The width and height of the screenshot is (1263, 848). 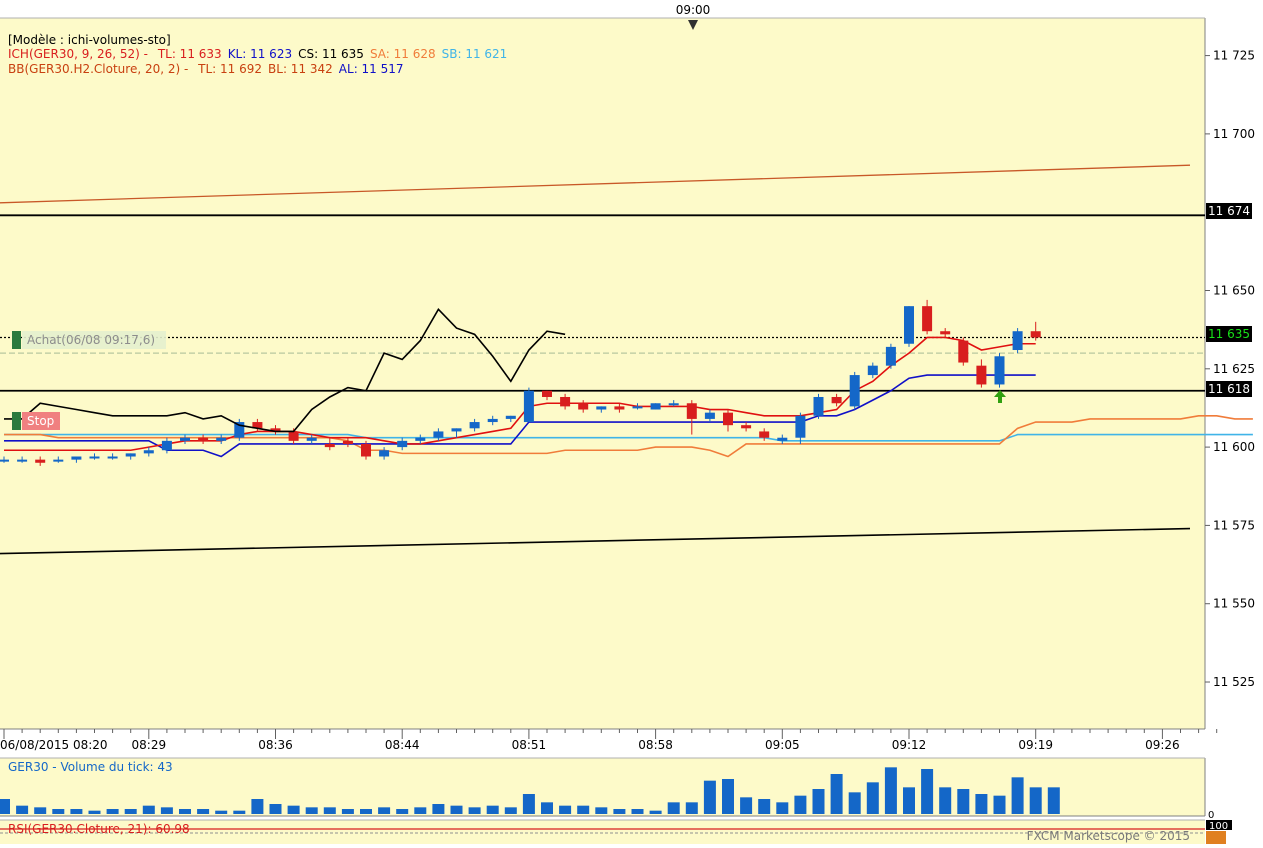 I want to click on buy-order-marker: Achat(06/08 09:17,6), so click(x=89, y=340).